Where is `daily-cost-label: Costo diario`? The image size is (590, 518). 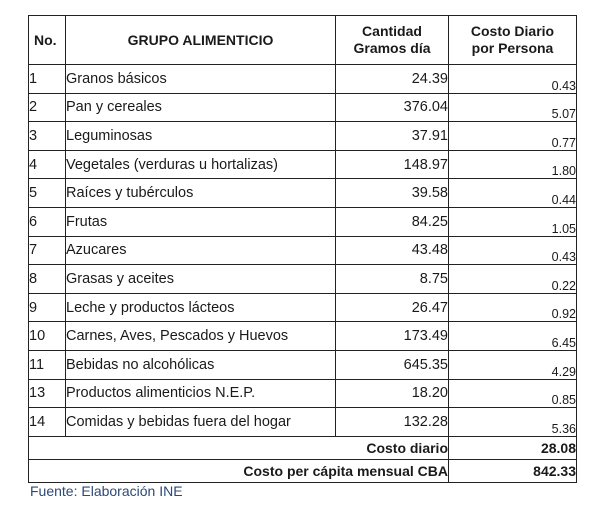
daily-cost-label: Costo diario is located at coordinates (238, 447).